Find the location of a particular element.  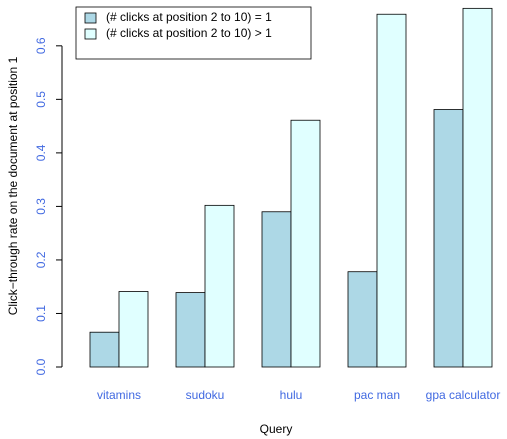

legend-box is located at coordinates (193, 33).